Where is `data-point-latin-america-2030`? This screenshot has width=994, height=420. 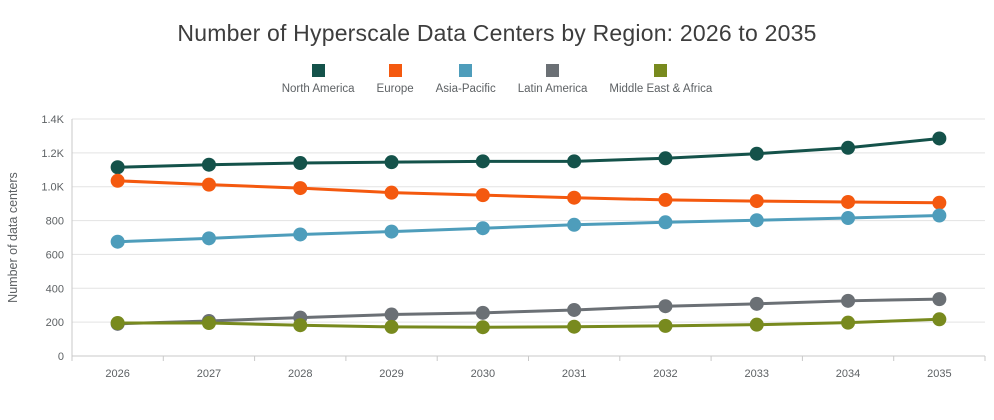
data-point-latin-america-2030 is located at coordinates (482, 312).